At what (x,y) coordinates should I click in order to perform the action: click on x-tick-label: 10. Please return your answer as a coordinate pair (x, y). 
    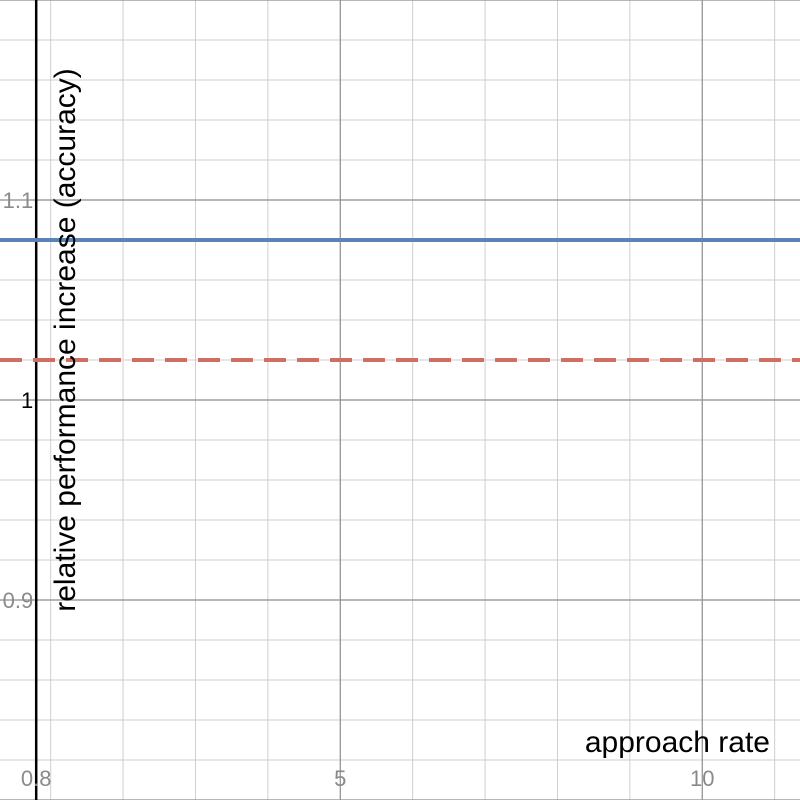
    Looking at the image, I should click on (702, 778).